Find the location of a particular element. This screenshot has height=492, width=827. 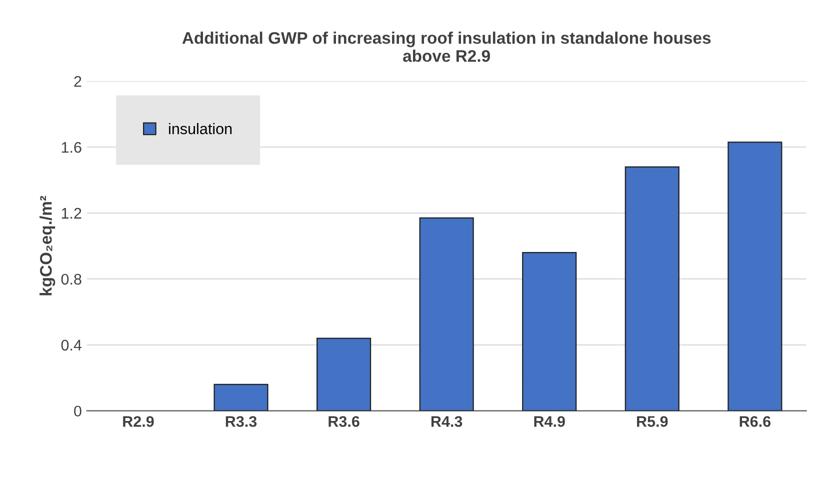

y-tick-label: 0 is located at coordinates (78, 411).